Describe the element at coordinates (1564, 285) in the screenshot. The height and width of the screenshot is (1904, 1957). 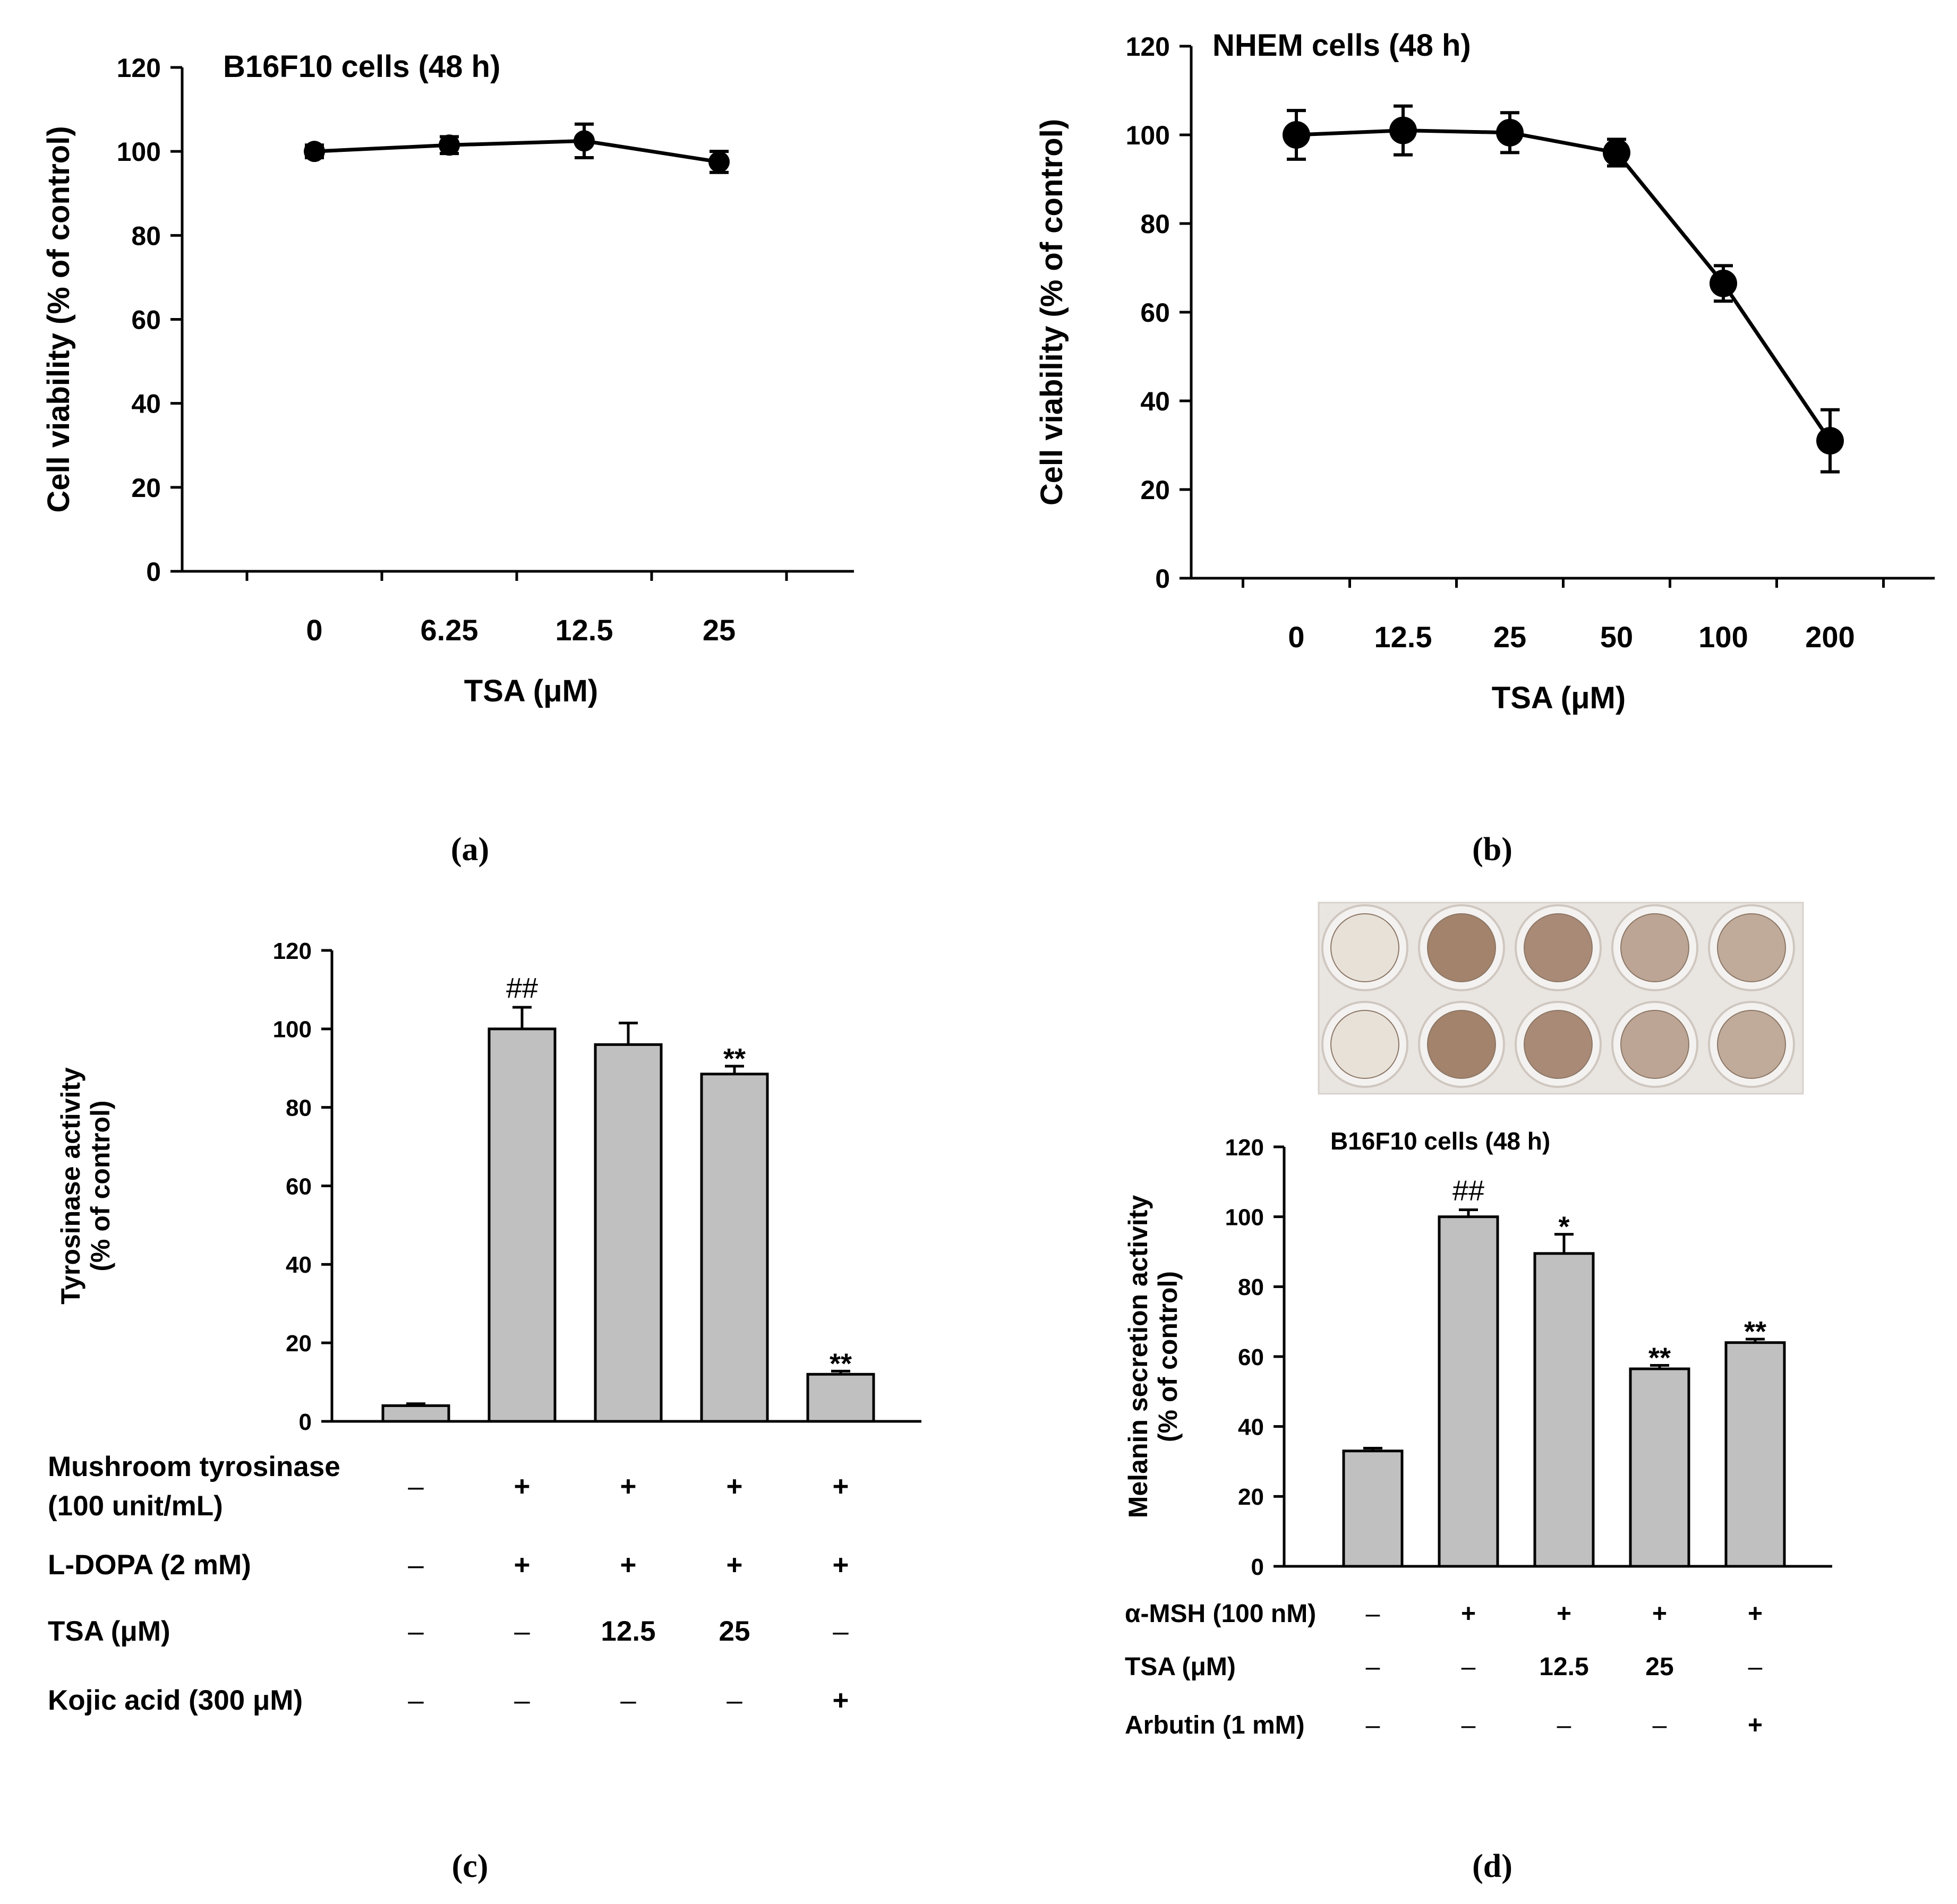
I see `b-series-line` at that location.